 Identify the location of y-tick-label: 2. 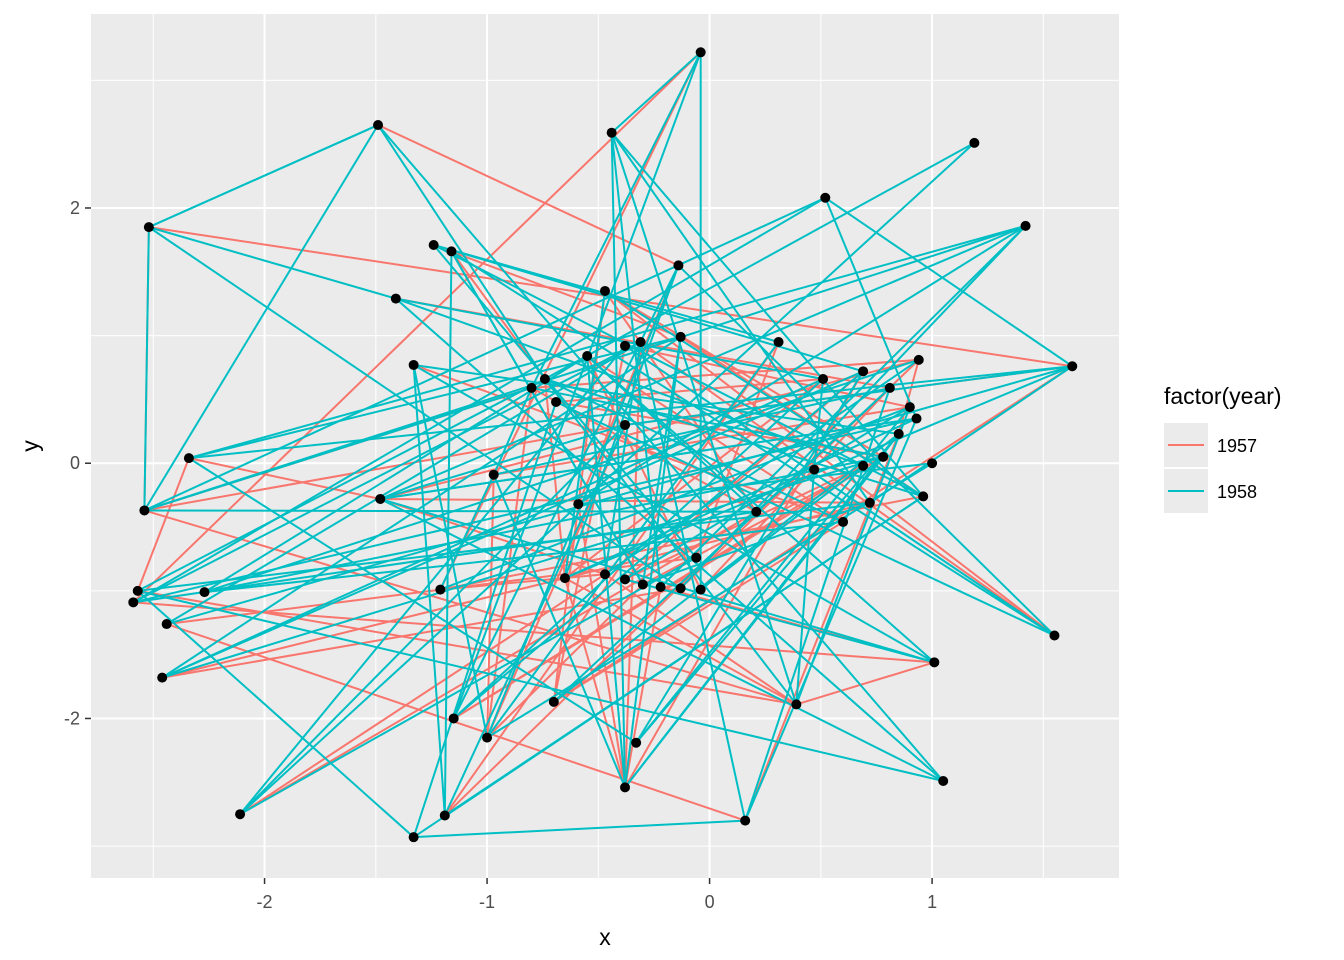
(75, 208).